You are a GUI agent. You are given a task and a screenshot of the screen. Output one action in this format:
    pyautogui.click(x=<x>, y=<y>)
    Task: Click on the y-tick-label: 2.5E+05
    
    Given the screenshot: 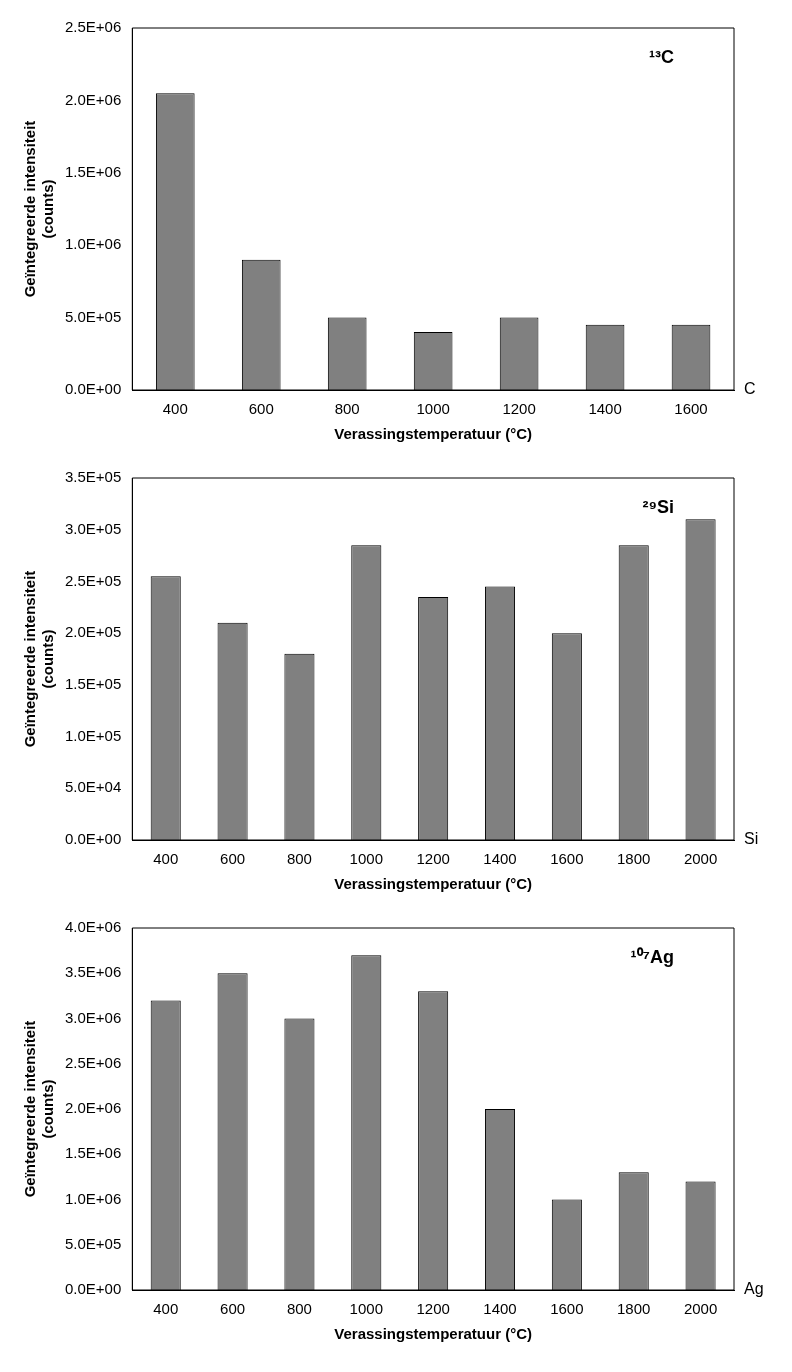 What is the action you would take?
    pyautogui.click(x=93, y=580)
    